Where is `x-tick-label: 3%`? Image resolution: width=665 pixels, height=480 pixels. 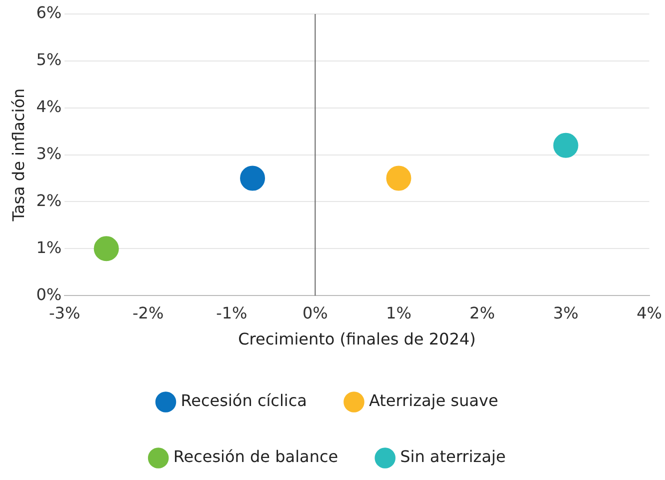
x-tick-label: 3% is located at coordinates (565, 312).